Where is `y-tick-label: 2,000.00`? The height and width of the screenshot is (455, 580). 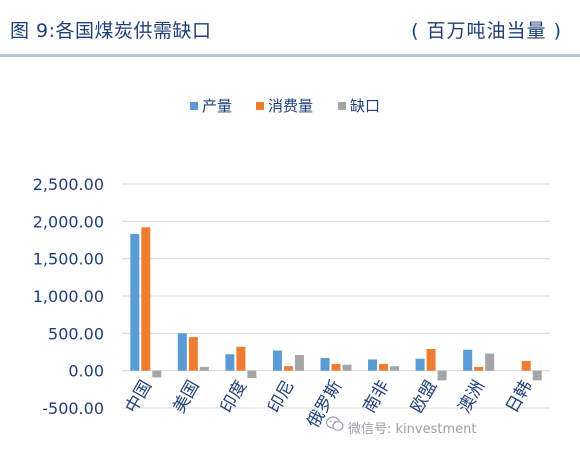 y-tick-label: 2,000.00 is located at coordinates (68, 221).